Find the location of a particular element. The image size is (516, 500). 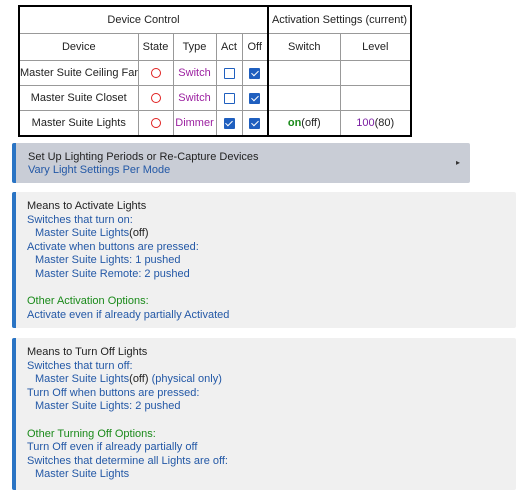

switch-item: Master Suite Lights(off) (physical only) is located at coordinates (127, 380).